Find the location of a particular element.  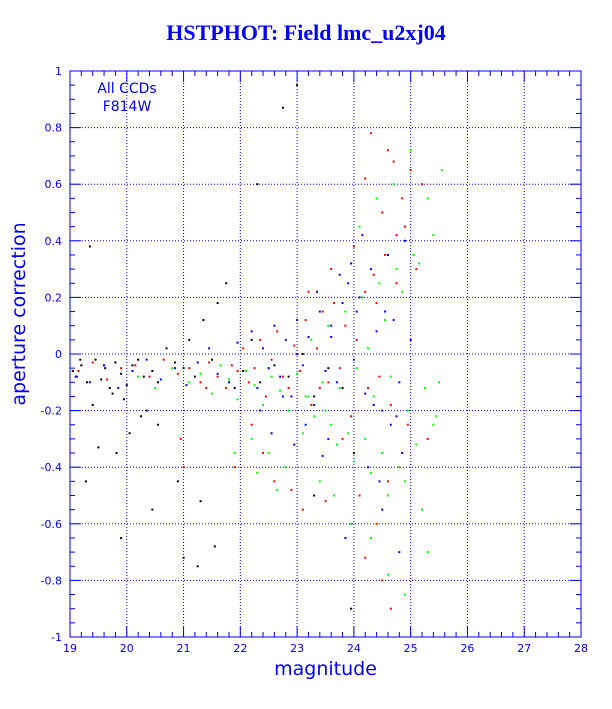

y-tick-label: -0.4 is located at coordinates (51, 467).